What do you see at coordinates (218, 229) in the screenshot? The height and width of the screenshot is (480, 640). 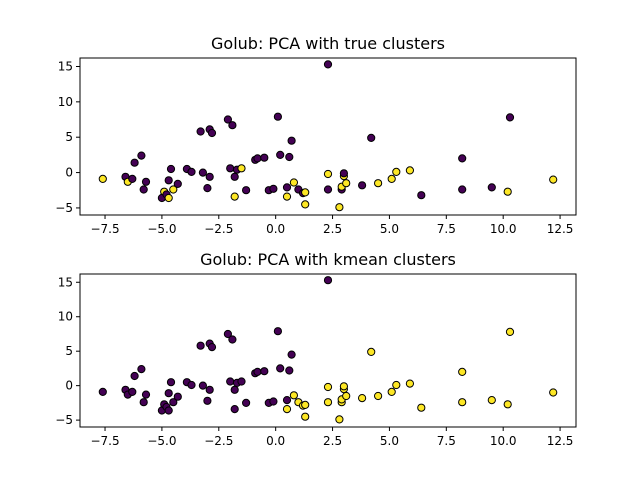 I see `x-tick-label-true-clusters-2: −2.5` at bounding box center [218, 229].